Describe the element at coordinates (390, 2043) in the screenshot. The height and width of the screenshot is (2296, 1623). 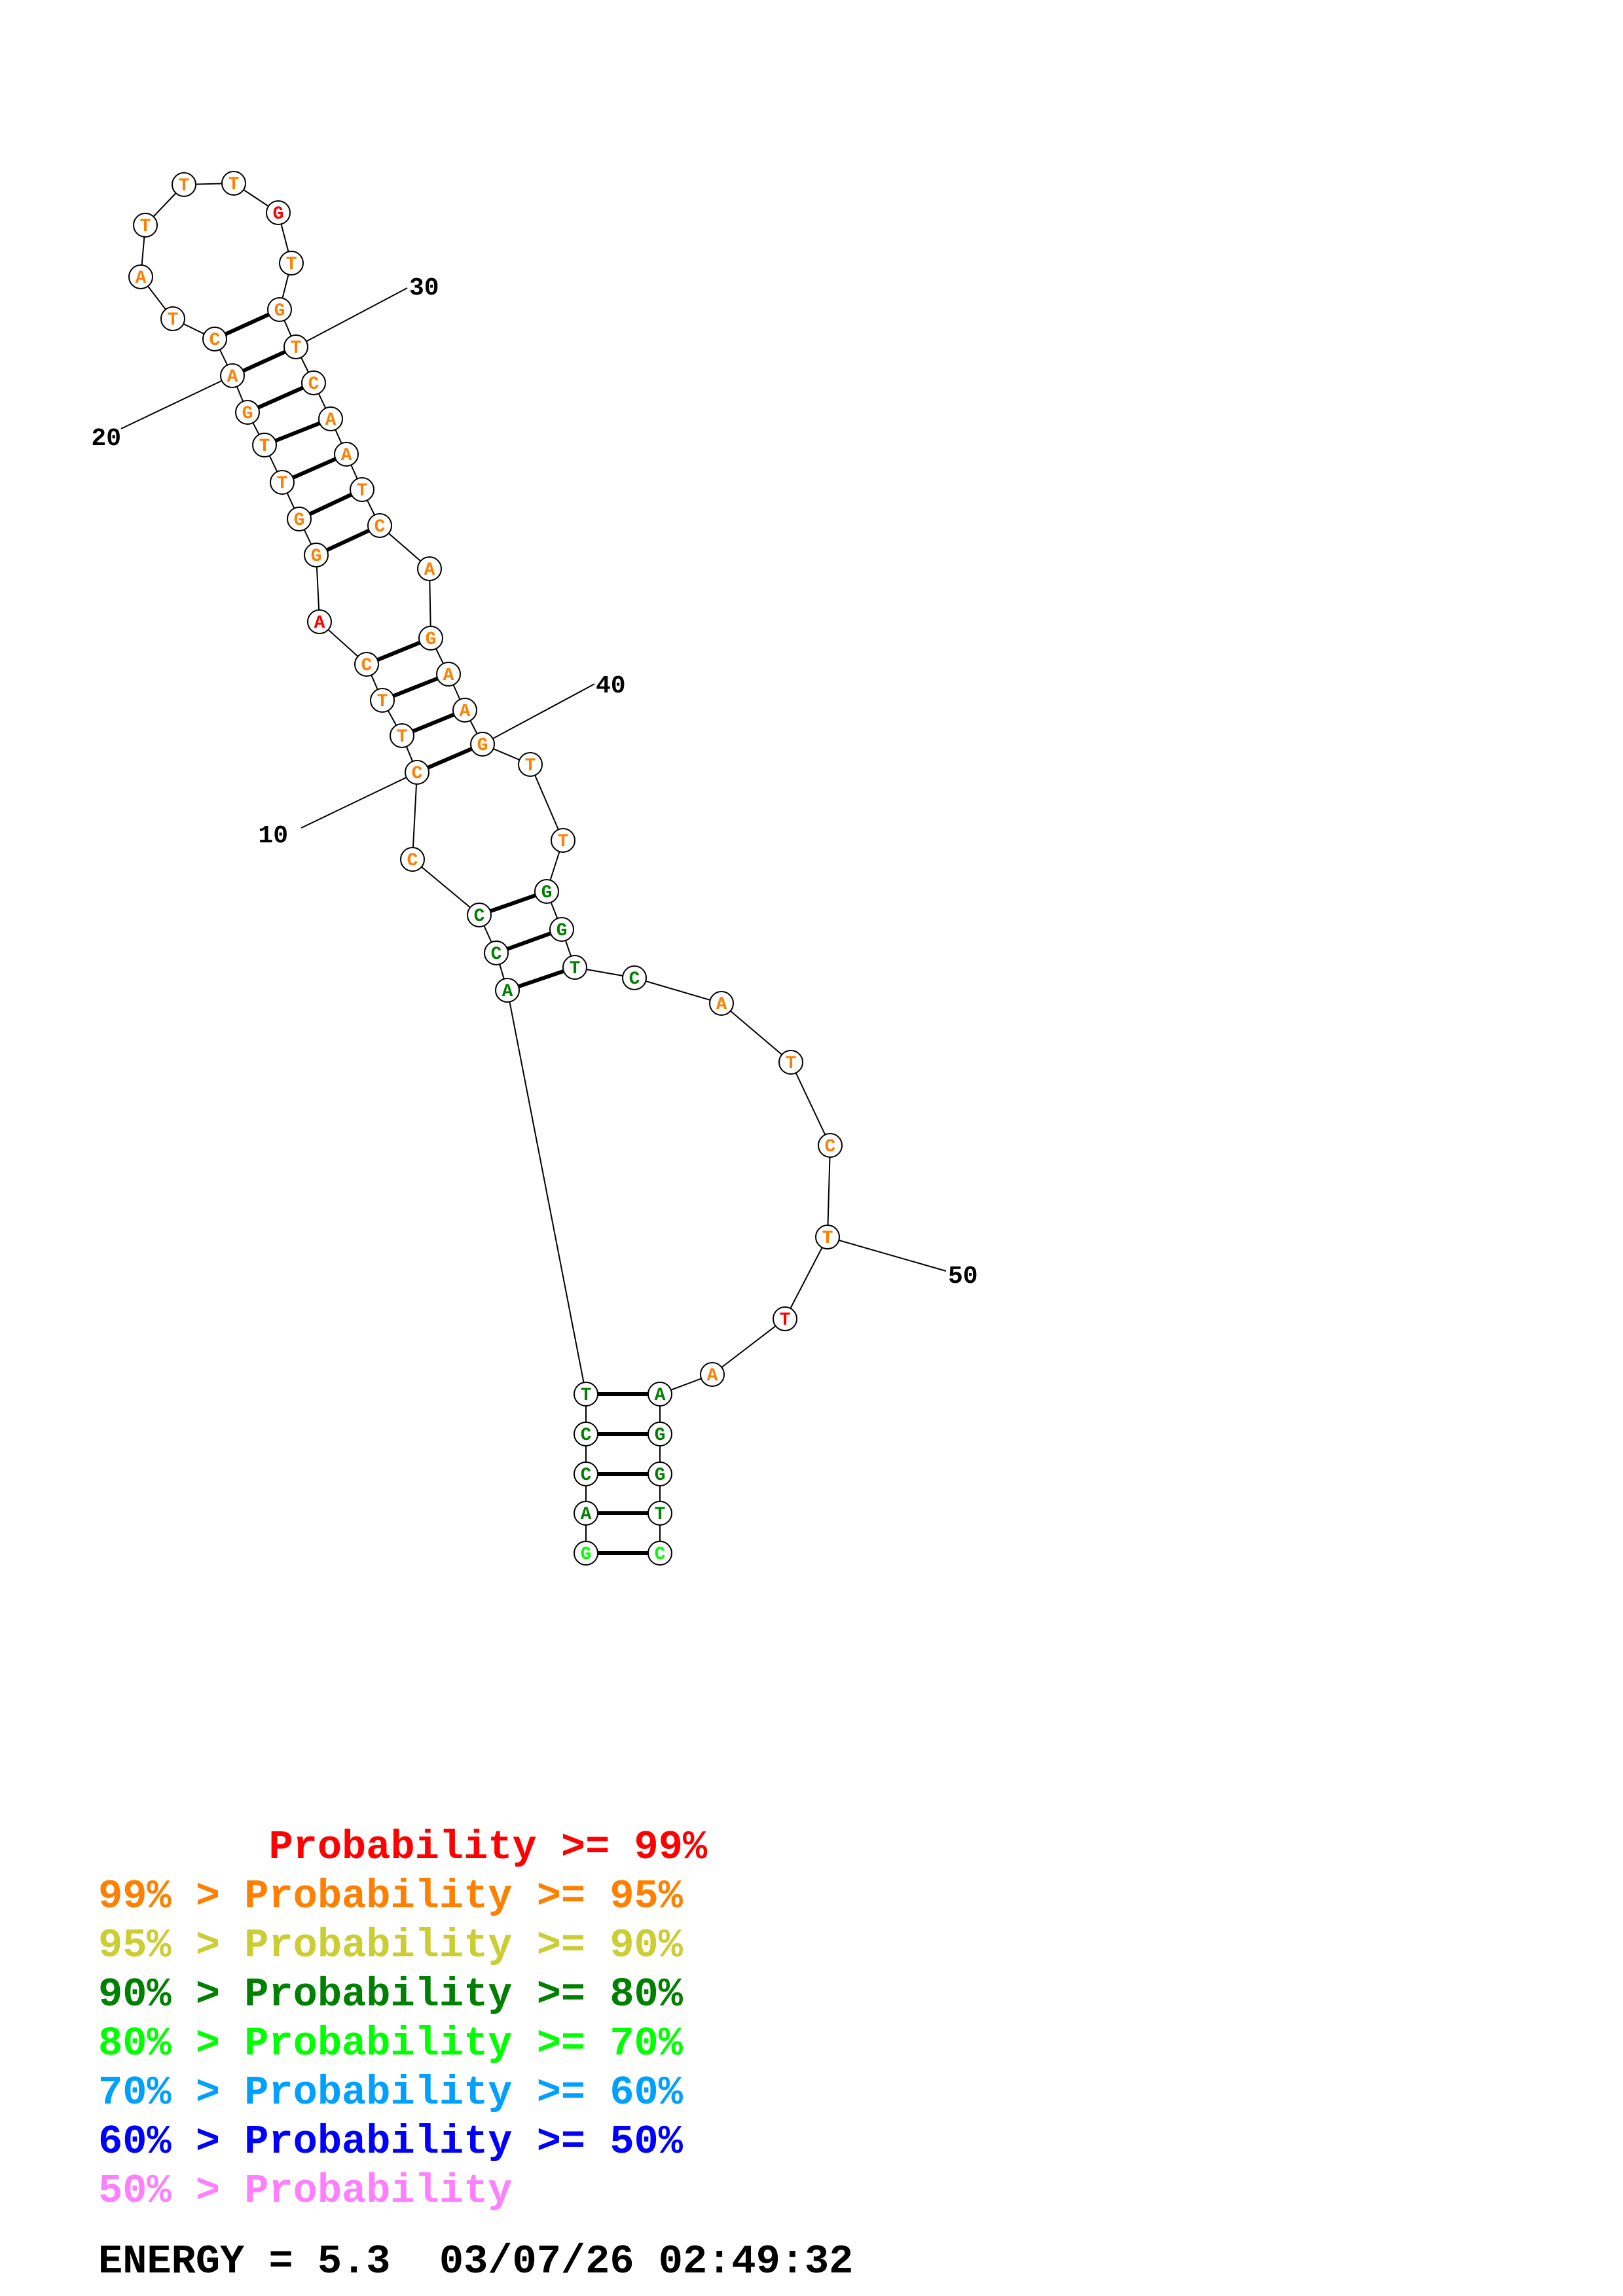
I see `legend-row: 80% > Probability >= 70%` at that location.